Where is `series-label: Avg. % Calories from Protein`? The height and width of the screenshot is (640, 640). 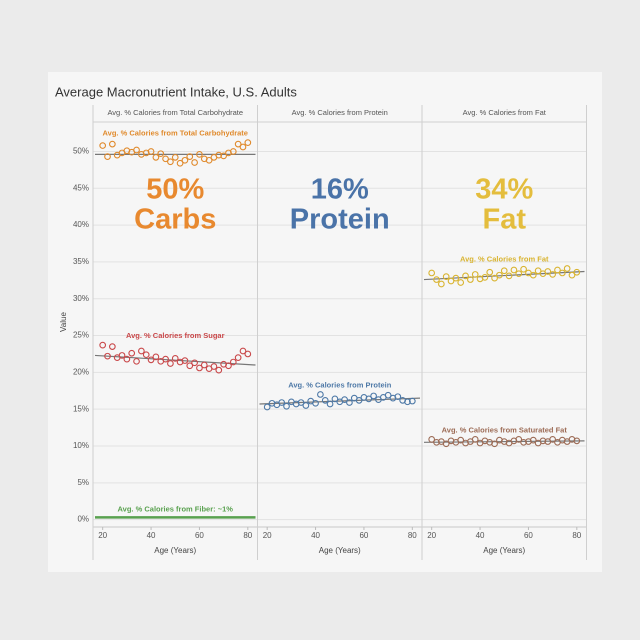 series-label: Avg. % Calories from Protein is located at coordinates (339, 384).